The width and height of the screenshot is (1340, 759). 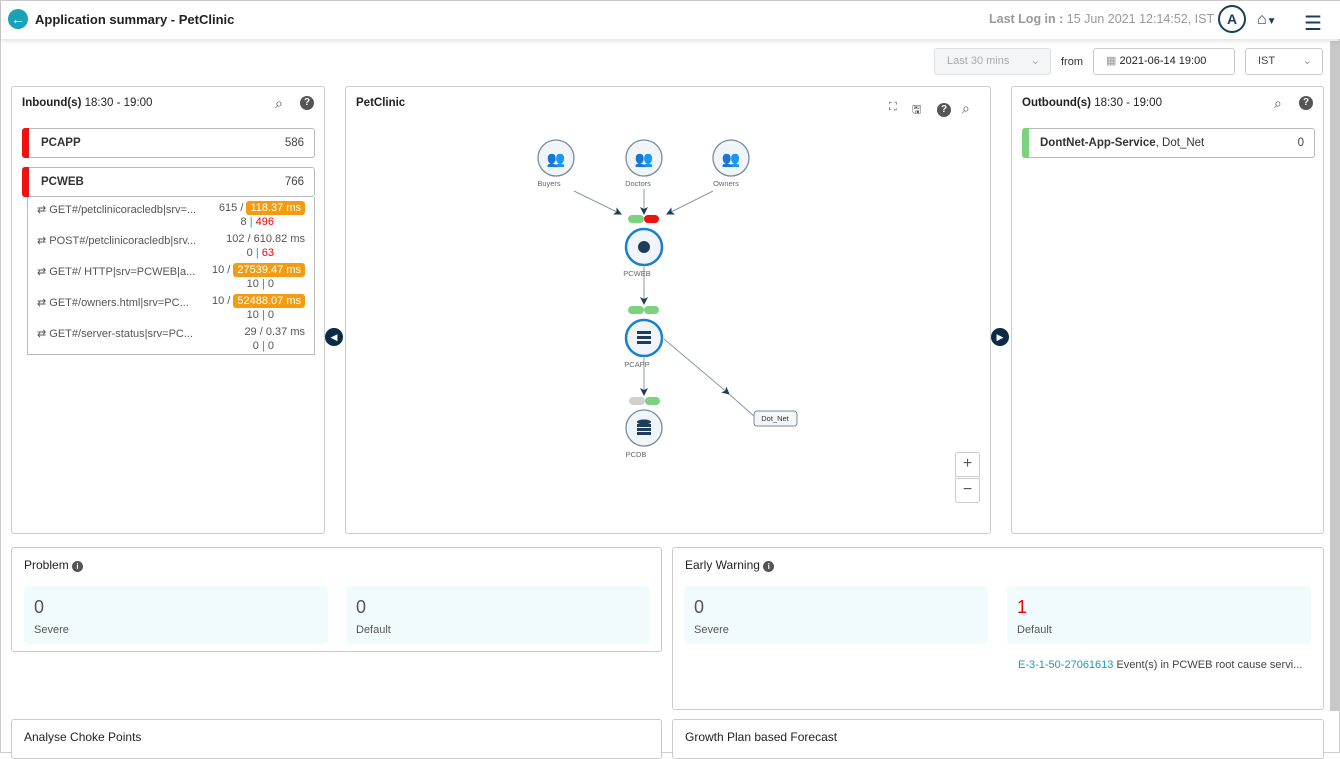 I want to click on node-owners, so click(x=731, y=158).